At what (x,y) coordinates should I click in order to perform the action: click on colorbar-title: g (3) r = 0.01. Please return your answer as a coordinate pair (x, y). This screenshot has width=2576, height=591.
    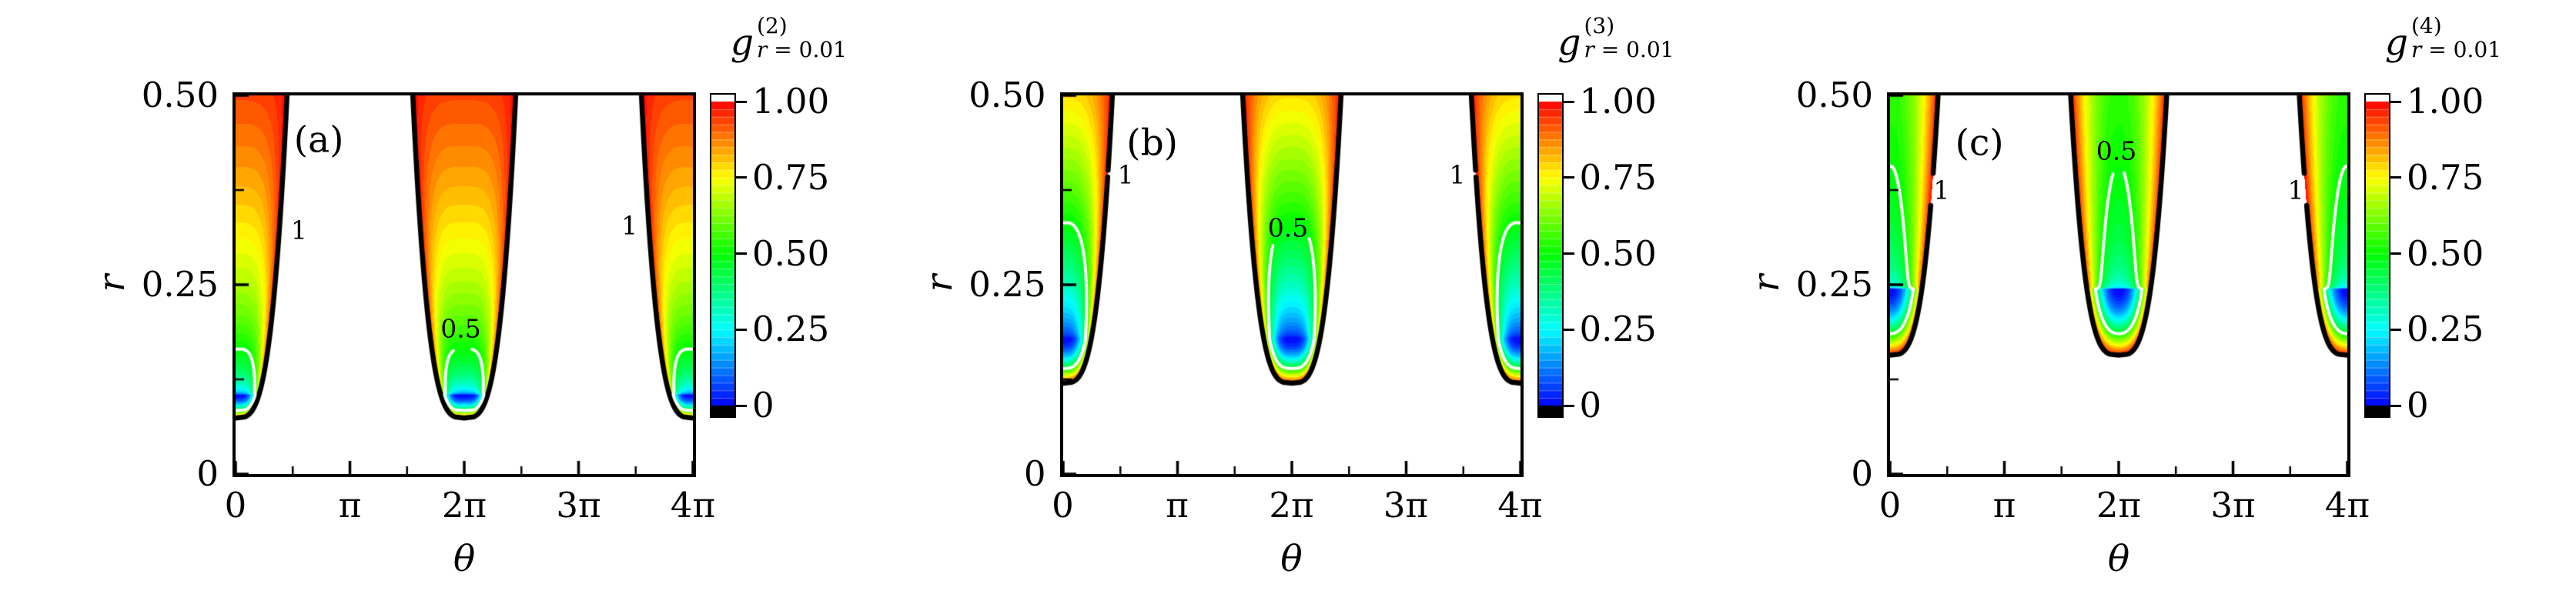
    Looking at the image, I should click on (1615, 38).